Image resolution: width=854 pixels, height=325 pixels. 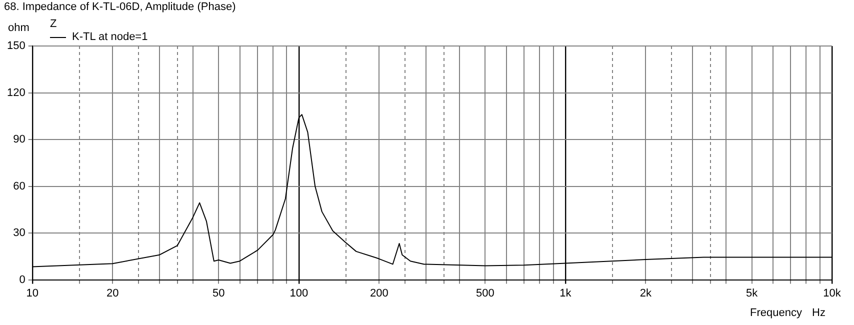 I want to click on y-axis-title: ohm, so click(x=19, y=28).